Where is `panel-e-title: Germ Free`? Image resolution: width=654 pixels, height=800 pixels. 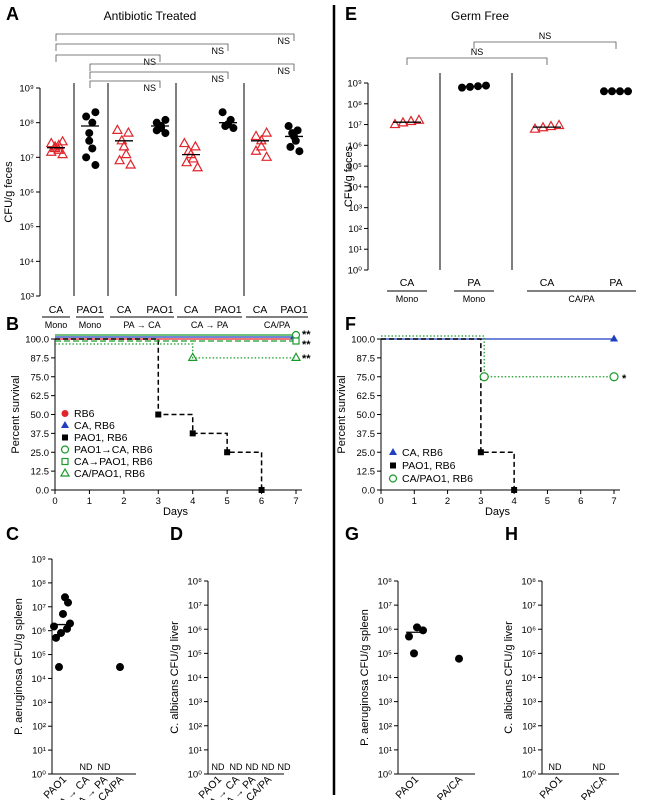 panel-e-title: Germ Free is located at coordinates (480, 16).